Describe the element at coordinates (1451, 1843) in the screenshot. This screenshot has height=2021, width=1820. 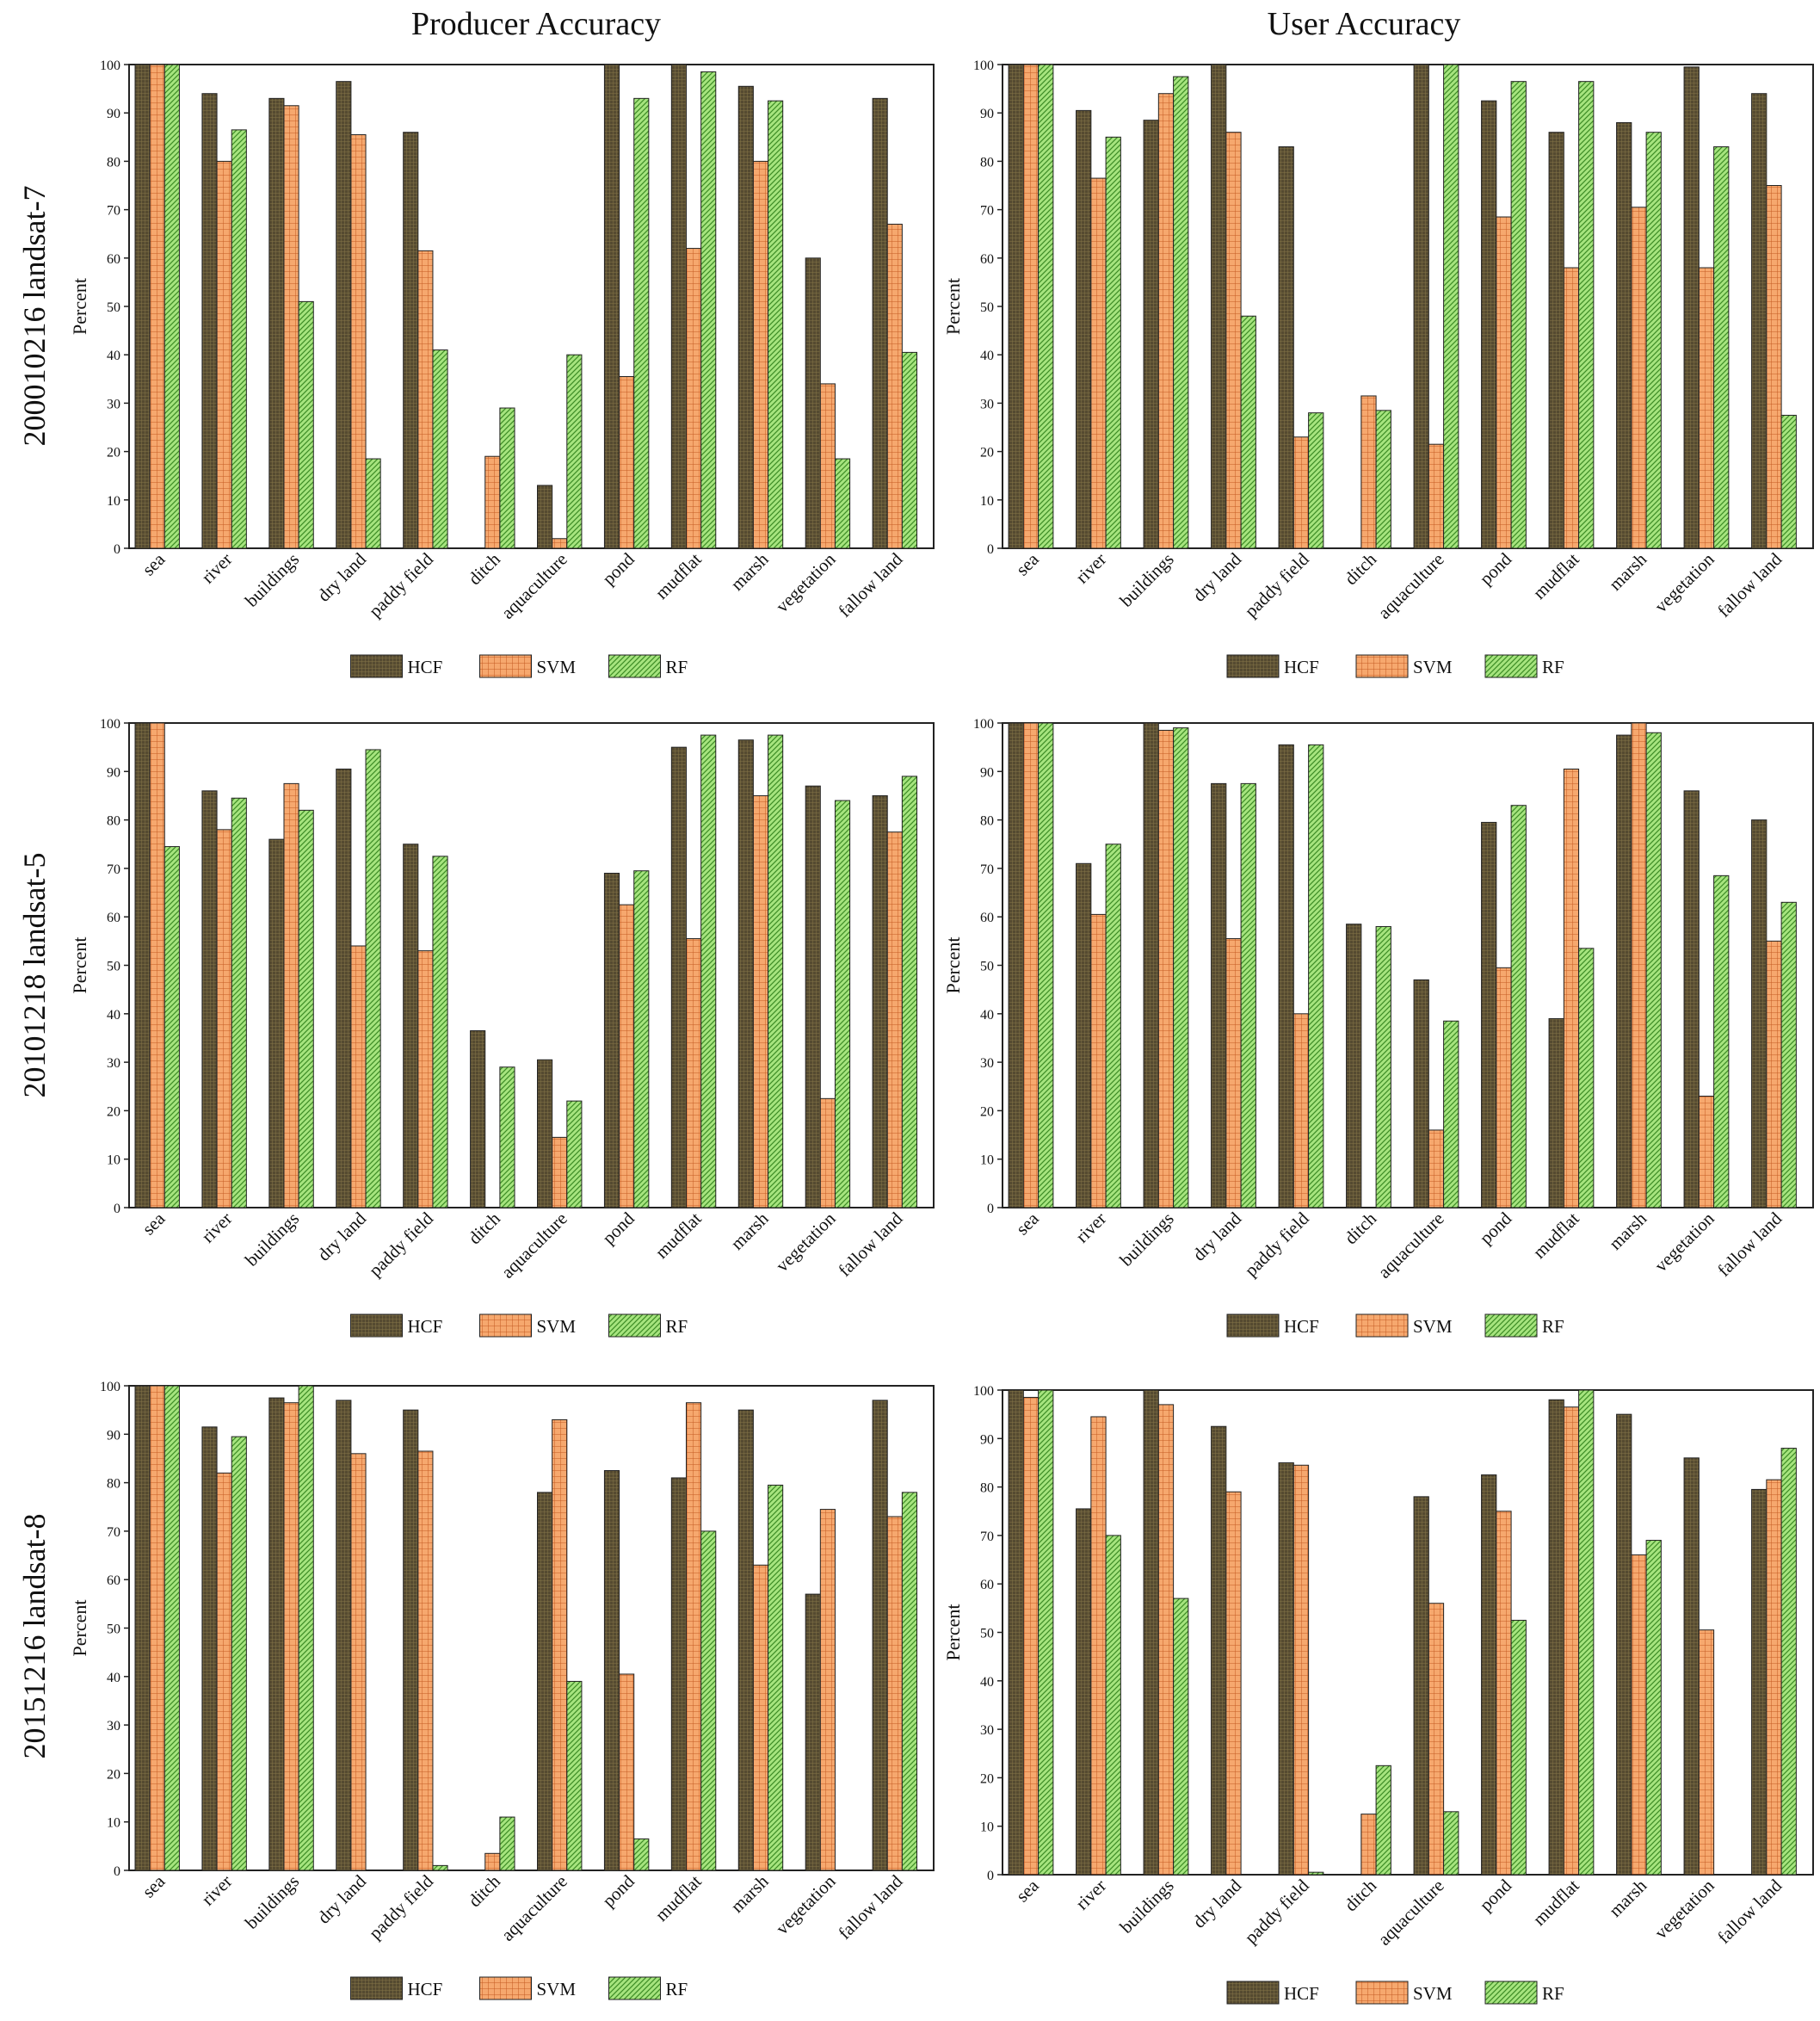
I see `bar-rf-aquaculture` at that location.